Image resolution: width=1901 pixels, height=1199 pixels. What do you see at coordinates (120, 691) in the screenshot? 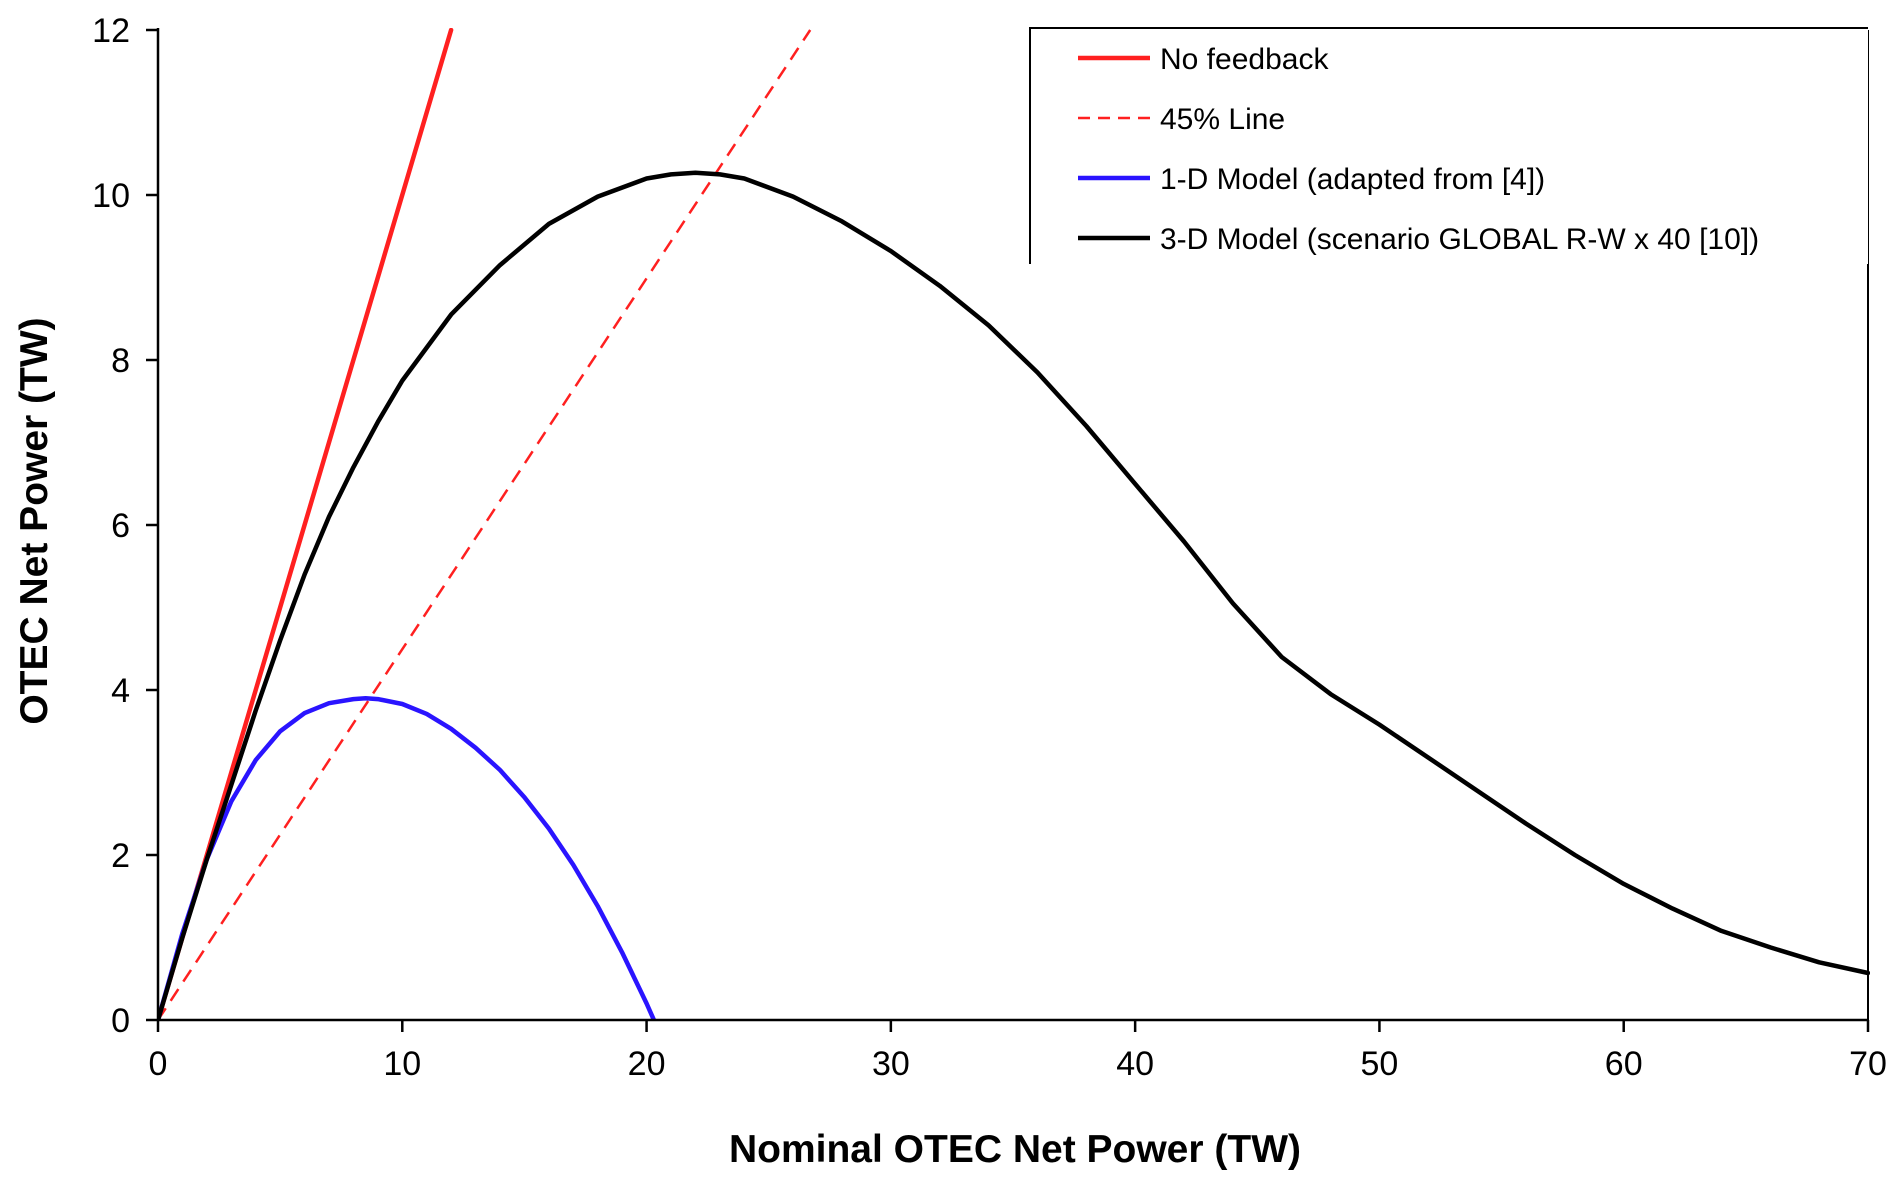
I see `y-tick-label: 4` at bounding box center [120, 691].